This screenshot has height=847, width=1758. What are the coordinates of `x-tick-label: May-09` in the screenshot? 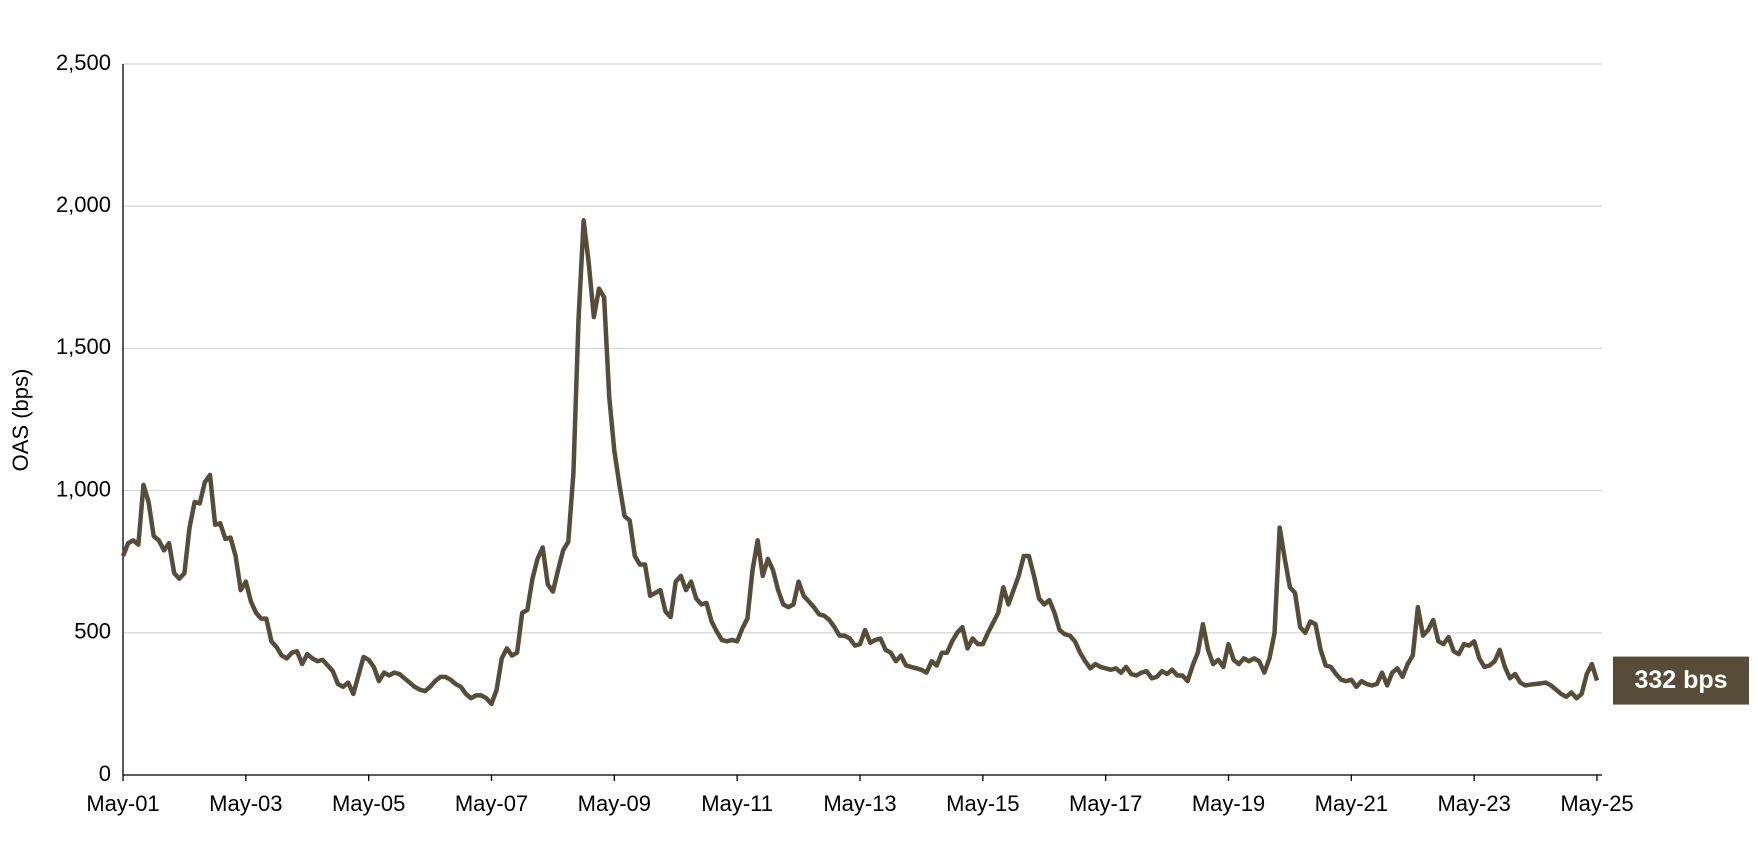 It's located at (614, 803).